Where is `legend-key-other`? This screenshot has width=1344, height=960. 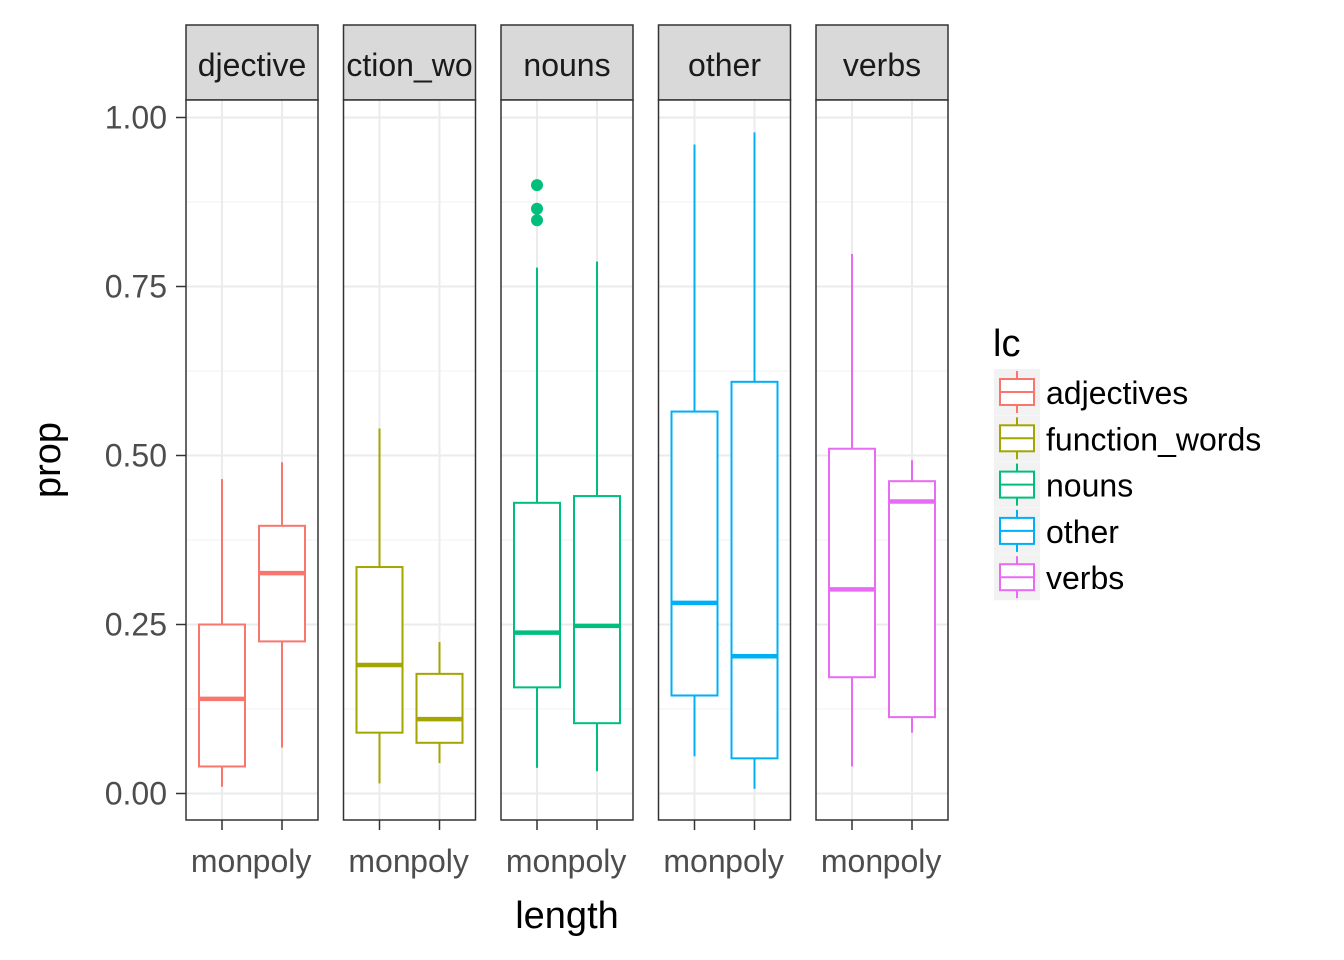 legend-key-other is located at coordinates (1017, 530).